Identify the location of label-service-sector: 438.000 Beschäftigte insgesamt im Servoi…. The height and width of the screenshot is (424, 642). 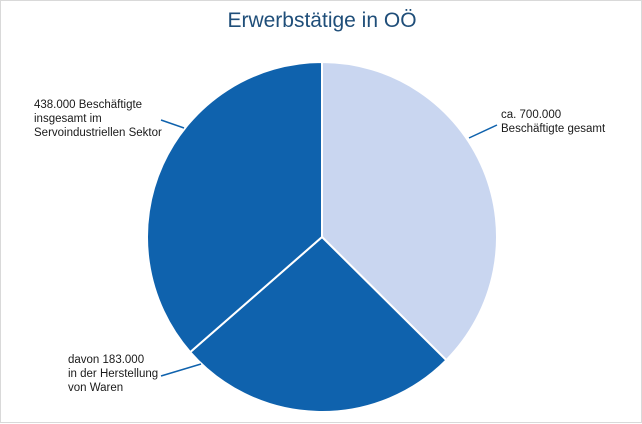
(98, 119).